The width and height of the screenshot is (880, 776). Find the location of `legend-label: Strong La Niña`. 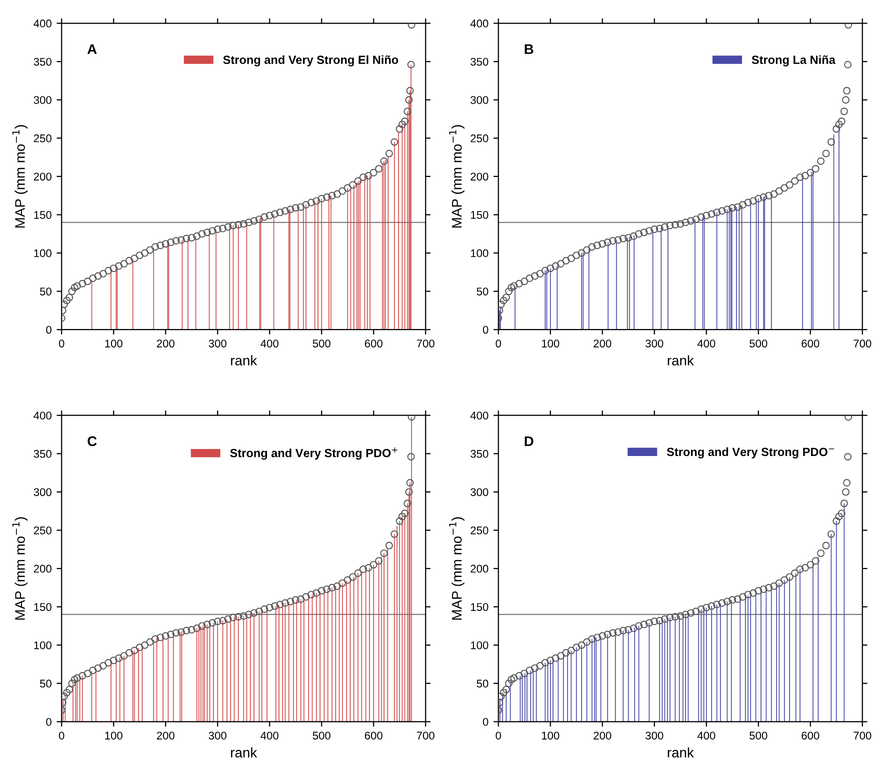

legend-label: Strong La Niña is located at coordinates (794, 60).